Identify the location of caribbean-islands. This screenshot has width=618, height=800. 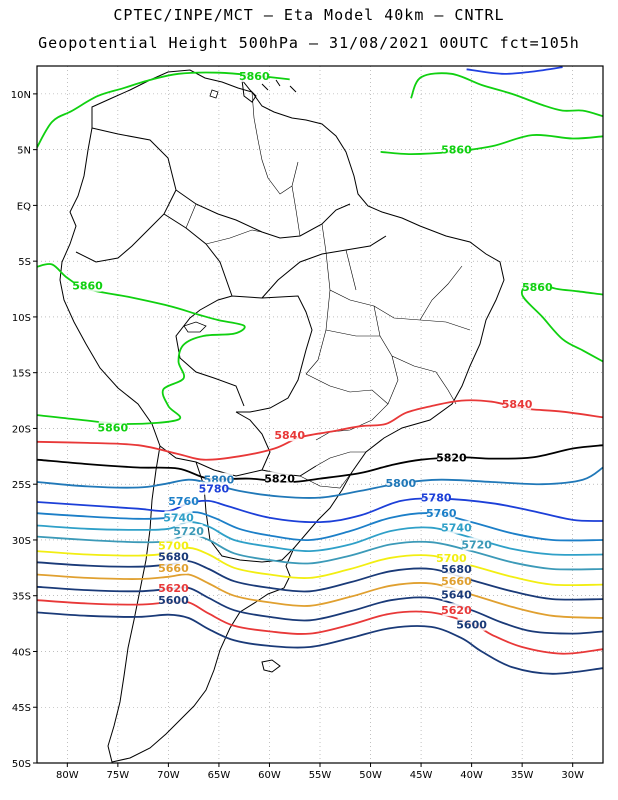
(269, 90).